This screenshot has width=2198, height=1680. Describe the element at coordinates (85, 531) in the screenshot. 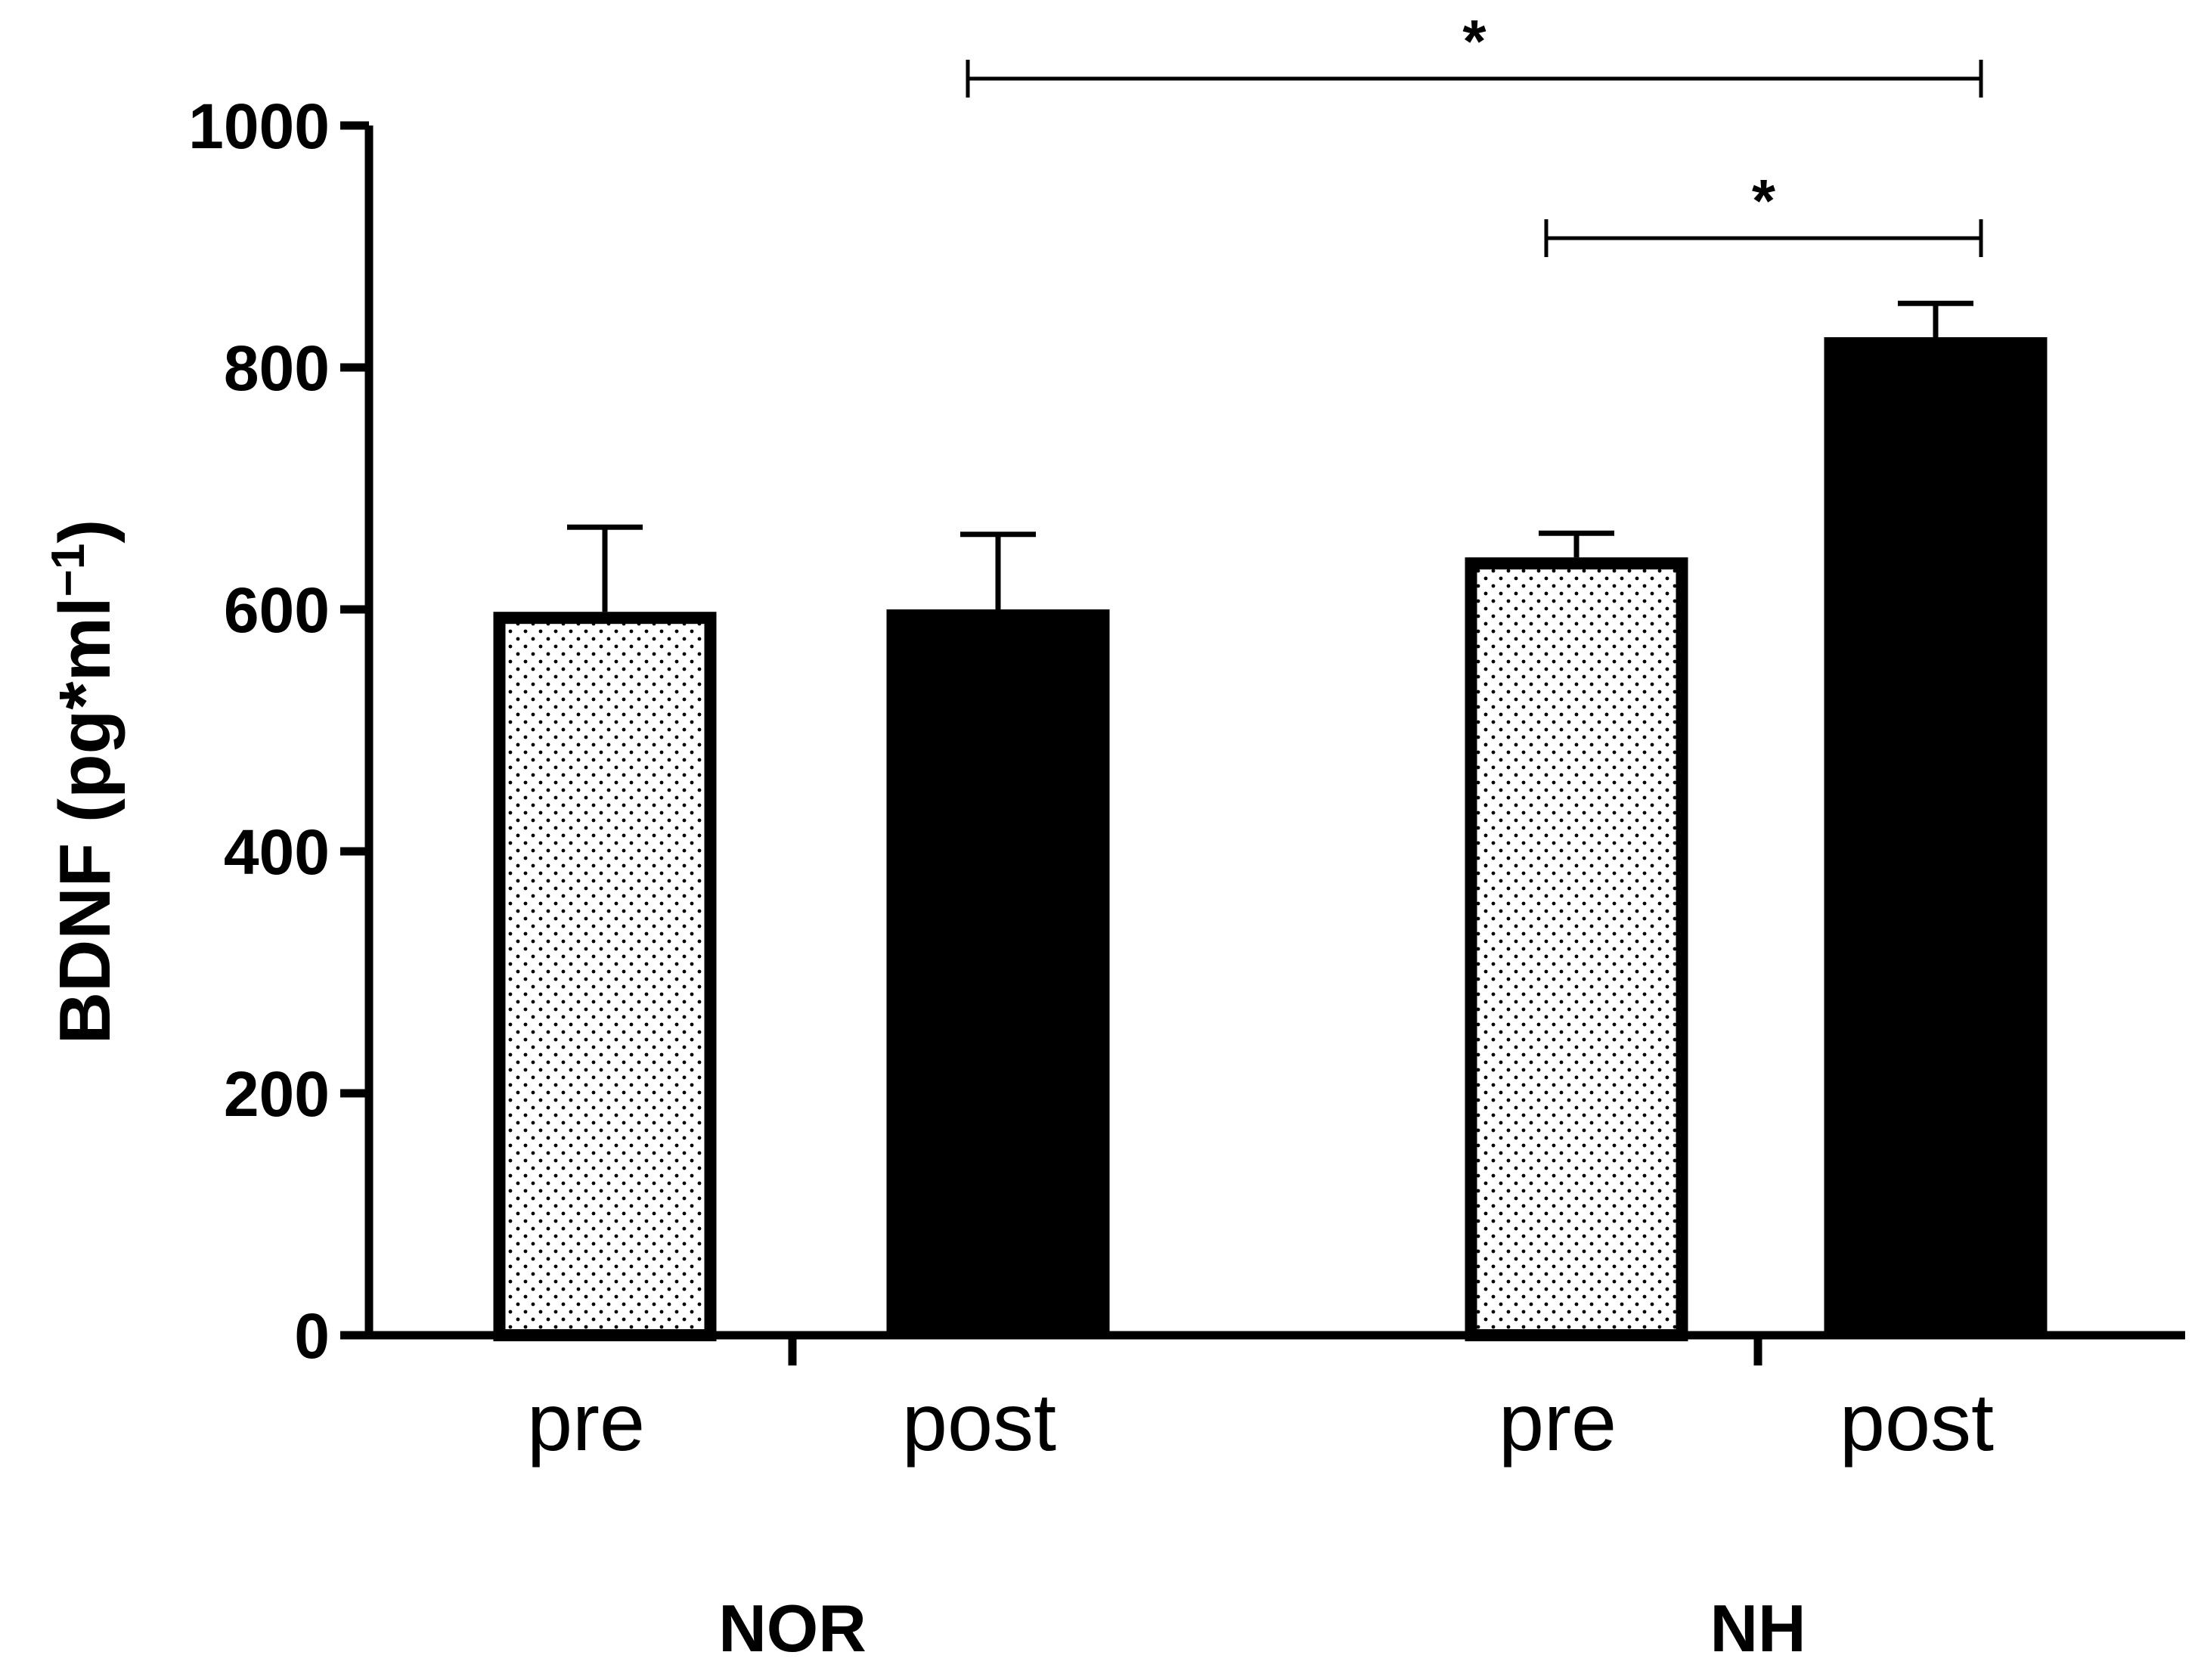

I see `y-axis-label-close: )` at that location.